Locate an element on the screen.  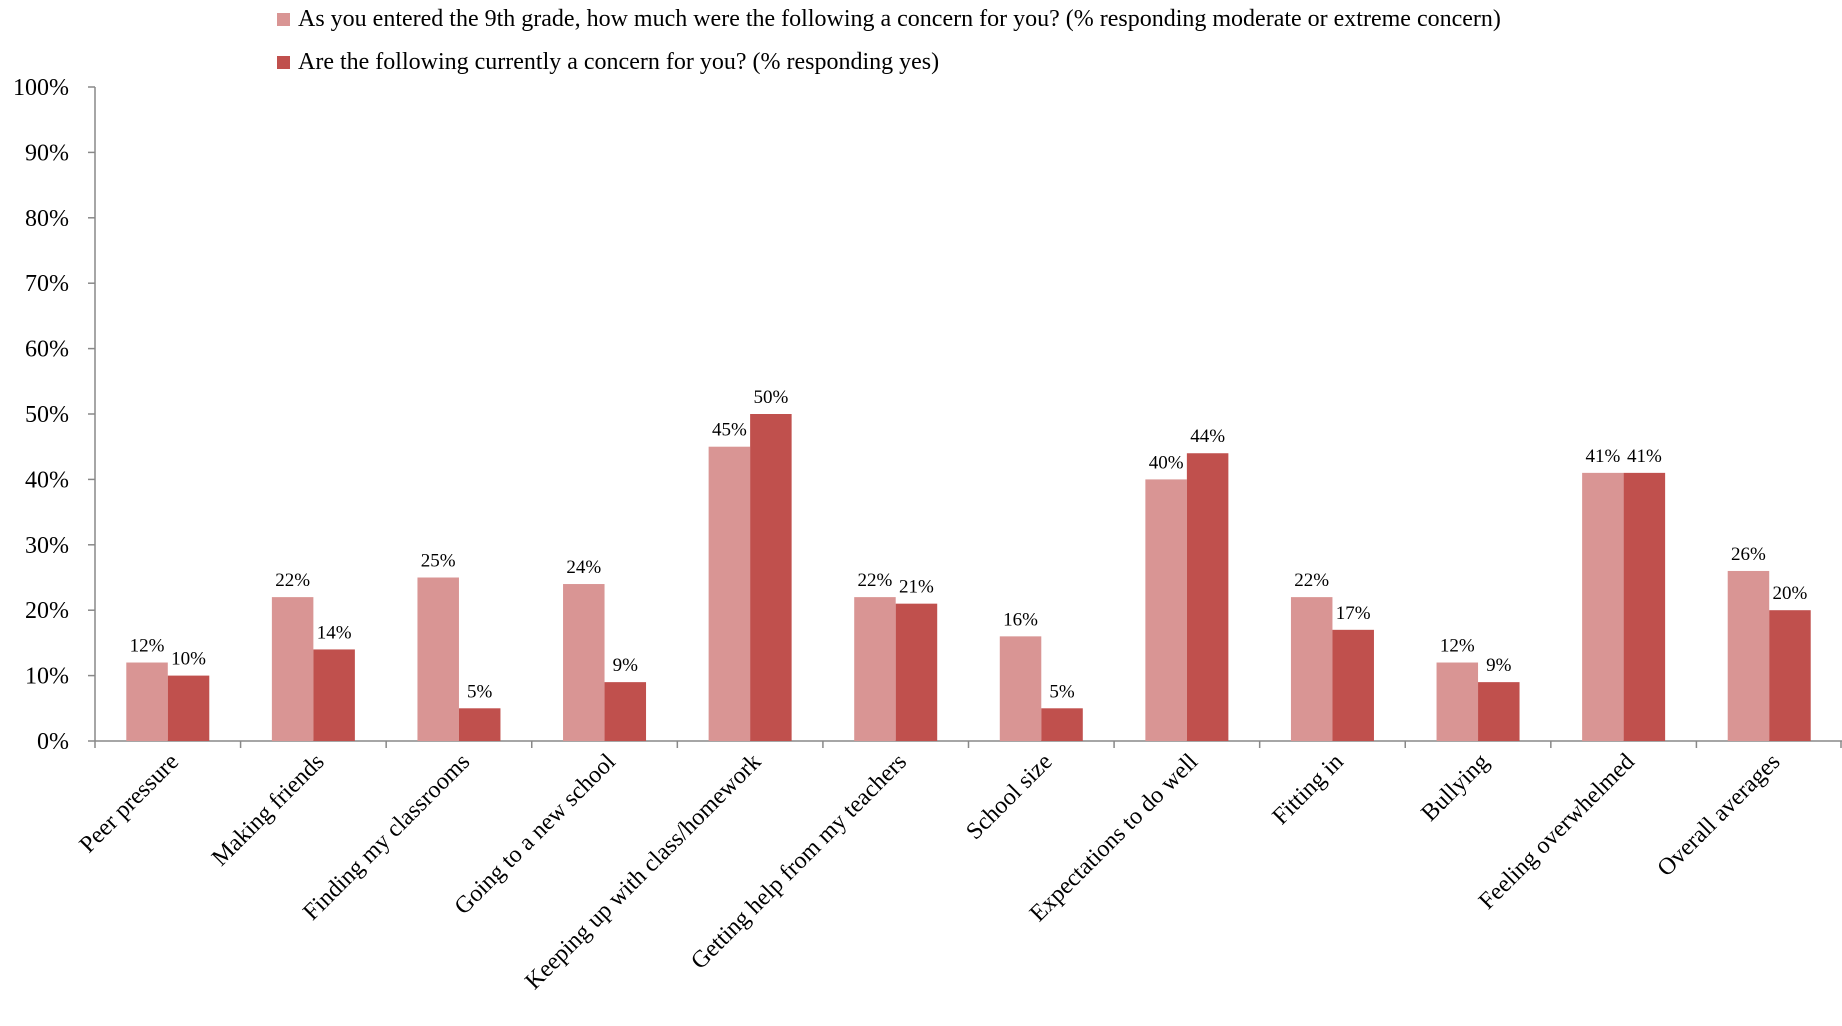
y-tick-label: 50% is located at coordinates (47, 415).